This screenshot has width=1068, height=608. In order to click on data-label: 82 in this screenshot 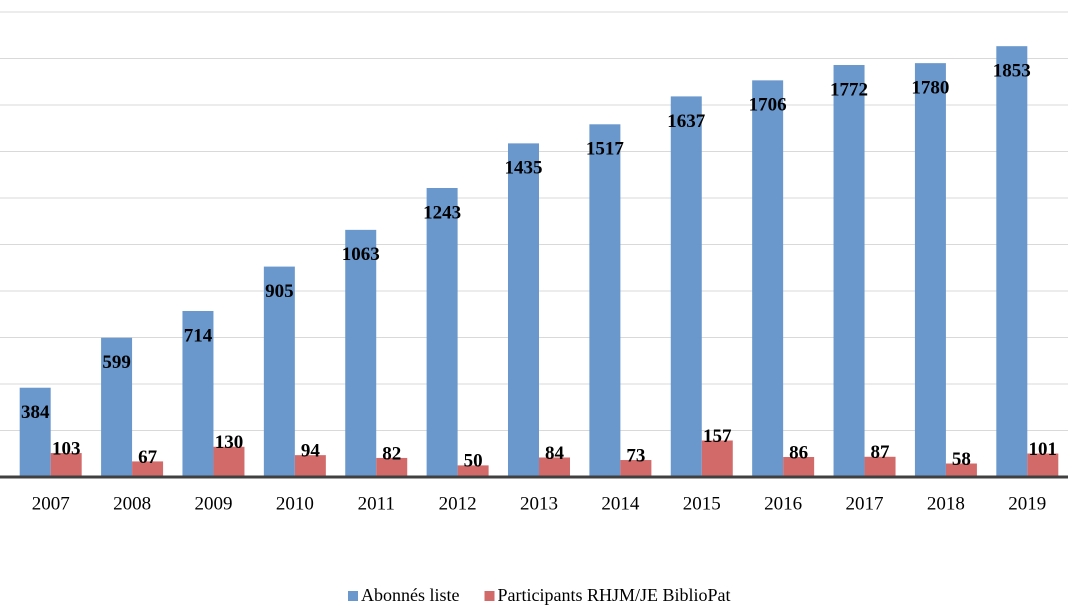, I will do `click(391, 453)`.